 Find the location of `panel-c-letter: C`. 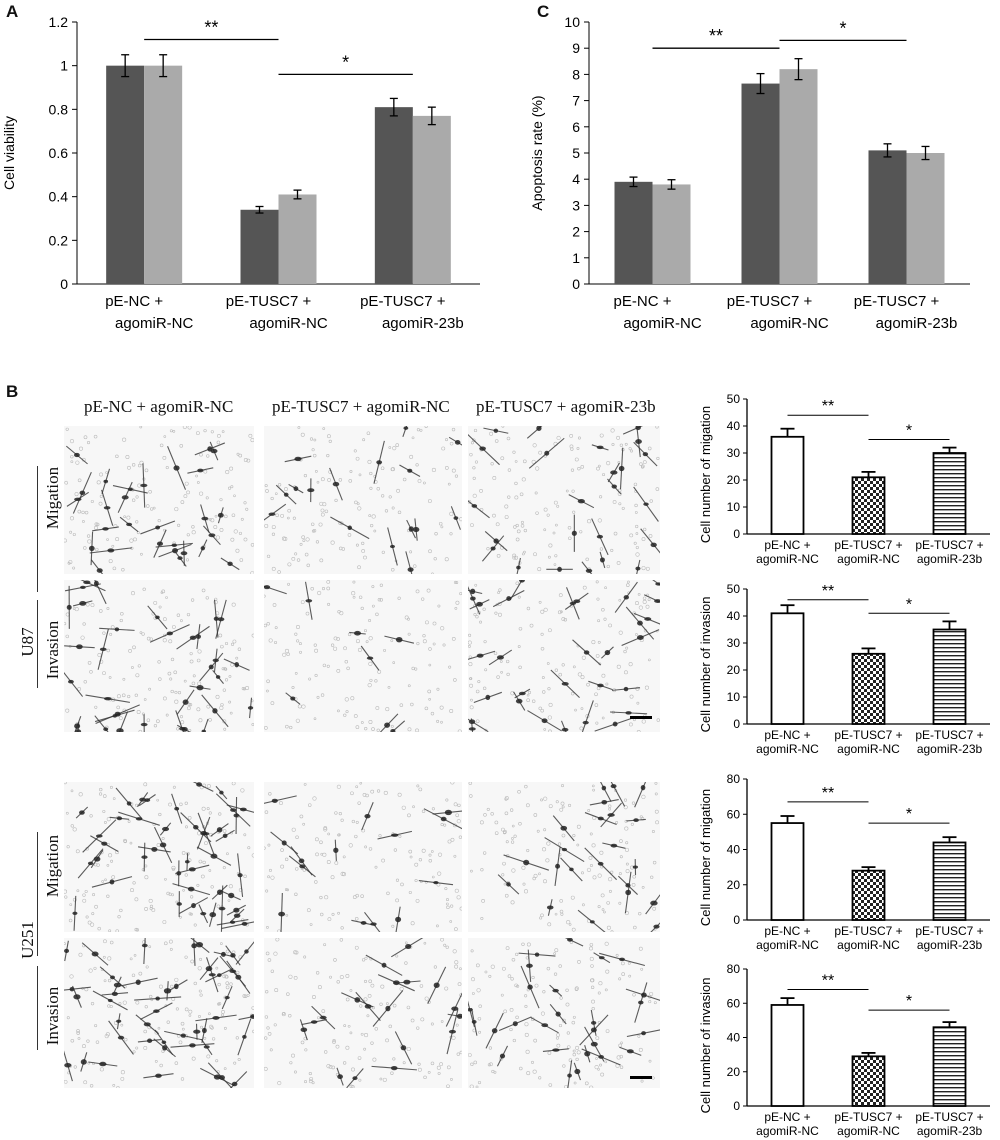

panel-c-letter: C is located at coordinates (543, 11).